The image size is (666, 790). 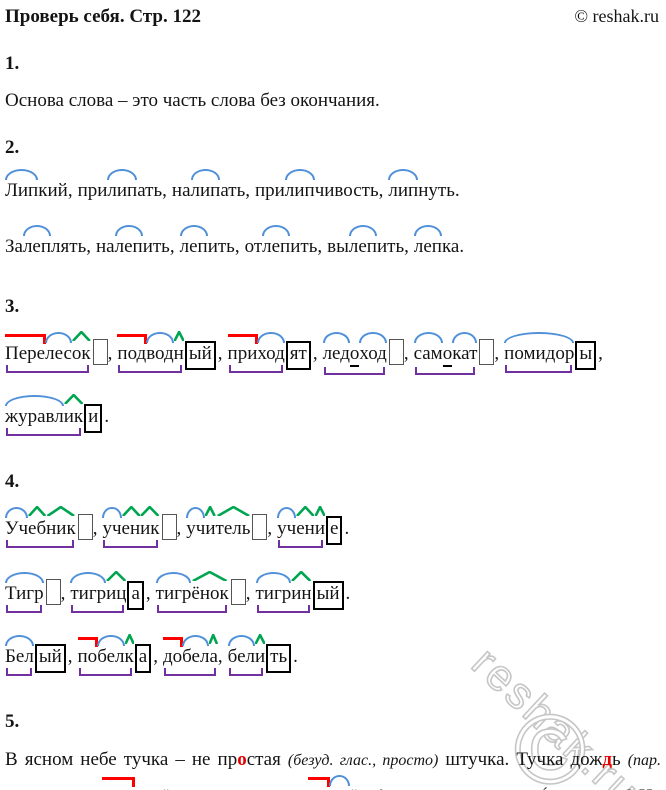 What do you see at coordinates (616, 16) in the screenshot?
I see `copyright-label: © reshak.ru` at bounding box center [616, 16].